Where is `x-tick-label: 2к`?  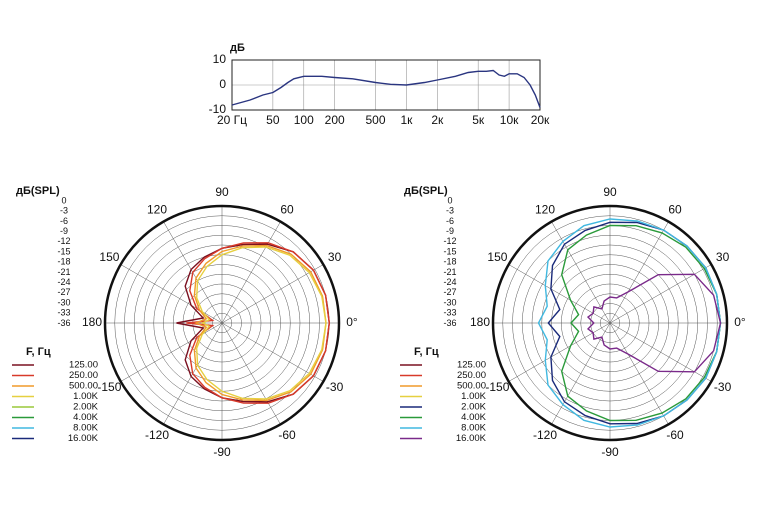 x-tick-label: 2к is located at coordinates (437, 120).